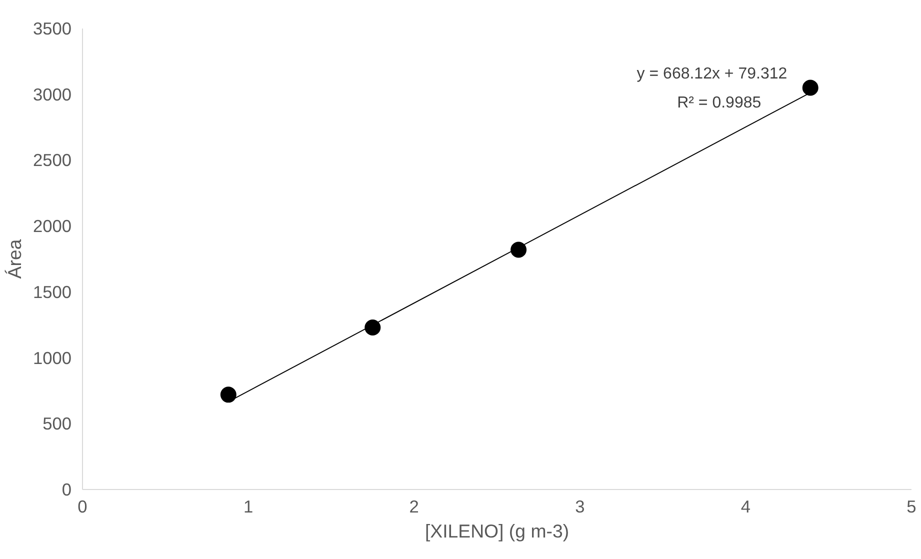 This screenshot has width=921, height=559. What do you see at coordinates (83, 506) in the screenshot?
I see `x-tick-label: 0` at bounding box center [83, 506].